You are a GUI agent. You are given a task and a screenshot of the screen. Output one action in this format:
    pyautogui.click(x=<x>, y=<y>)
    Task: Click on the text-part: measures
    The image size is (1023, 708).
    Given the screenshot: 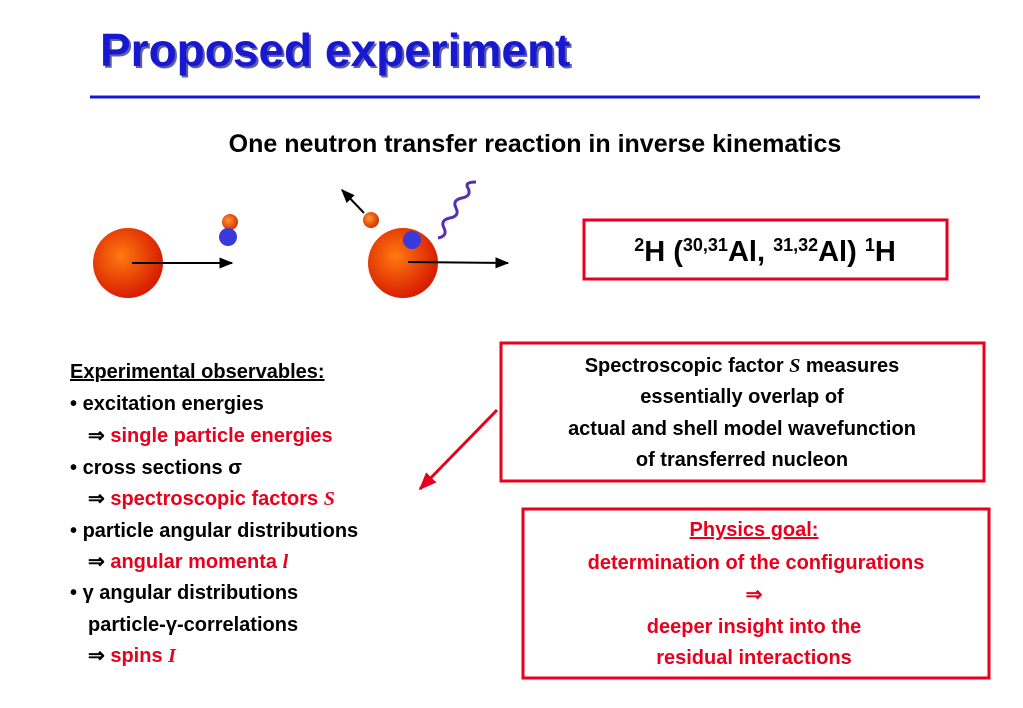 What is the action you would take?
    pyautogui.click(x=852, y=366)
    